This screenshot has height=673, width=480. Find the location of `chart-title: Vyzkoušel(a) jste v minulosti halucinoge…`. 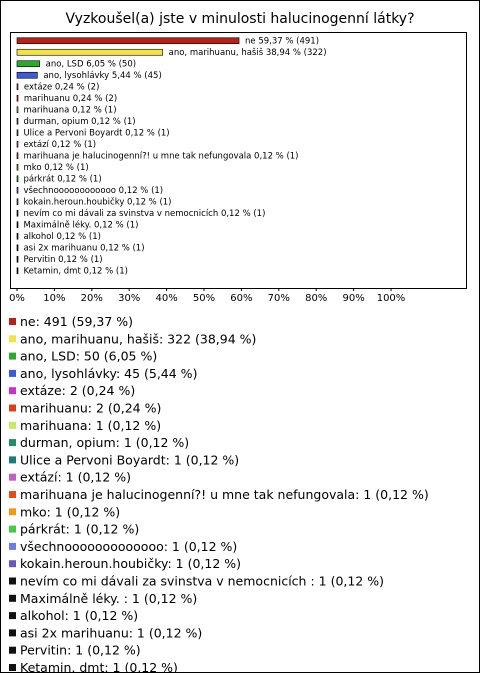

chart-title: Vyzkoušel(a) jste v minulosti halucinoge… is located at coordinates (239, 19).